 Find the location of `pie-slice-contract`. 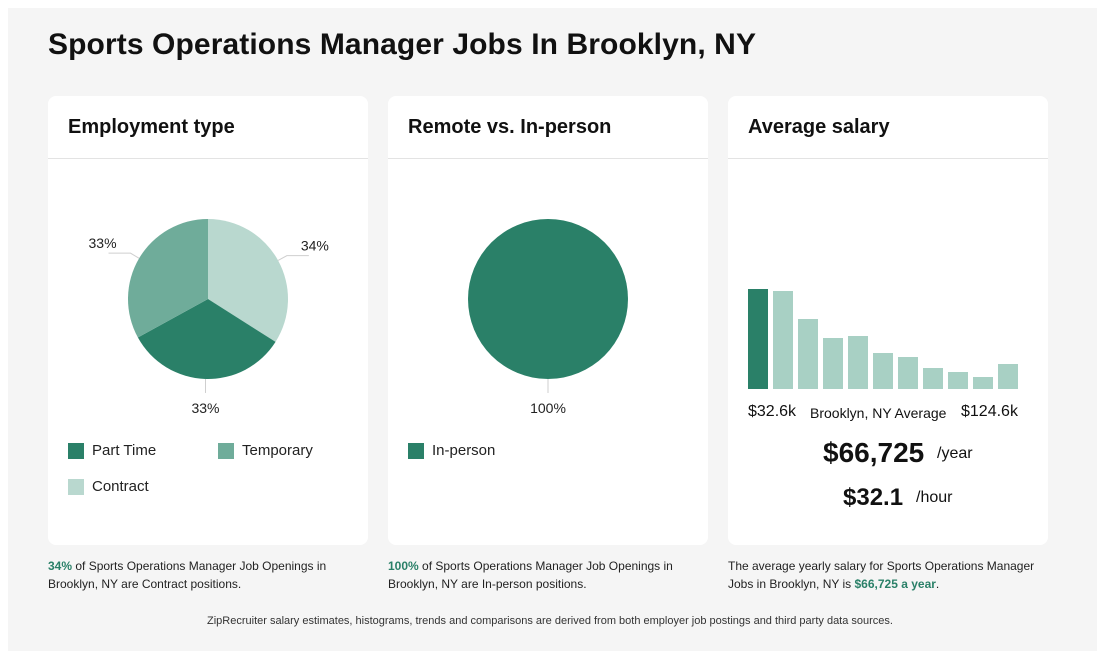

pie-slice-contract is located at coordinates (248, 280).